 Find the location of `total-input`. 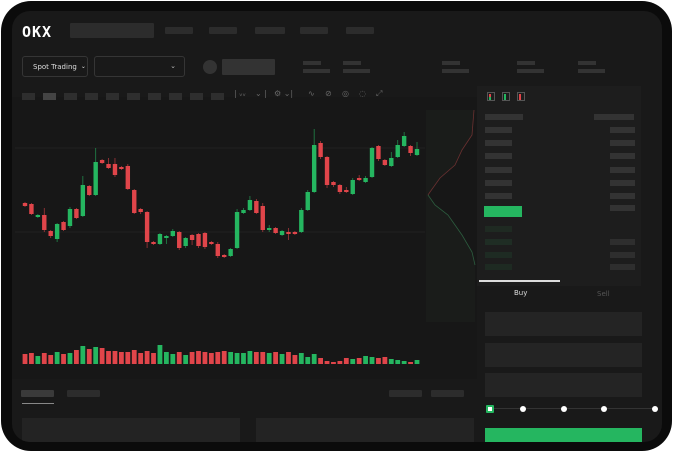

total-input is located at coordinates (563, 385).